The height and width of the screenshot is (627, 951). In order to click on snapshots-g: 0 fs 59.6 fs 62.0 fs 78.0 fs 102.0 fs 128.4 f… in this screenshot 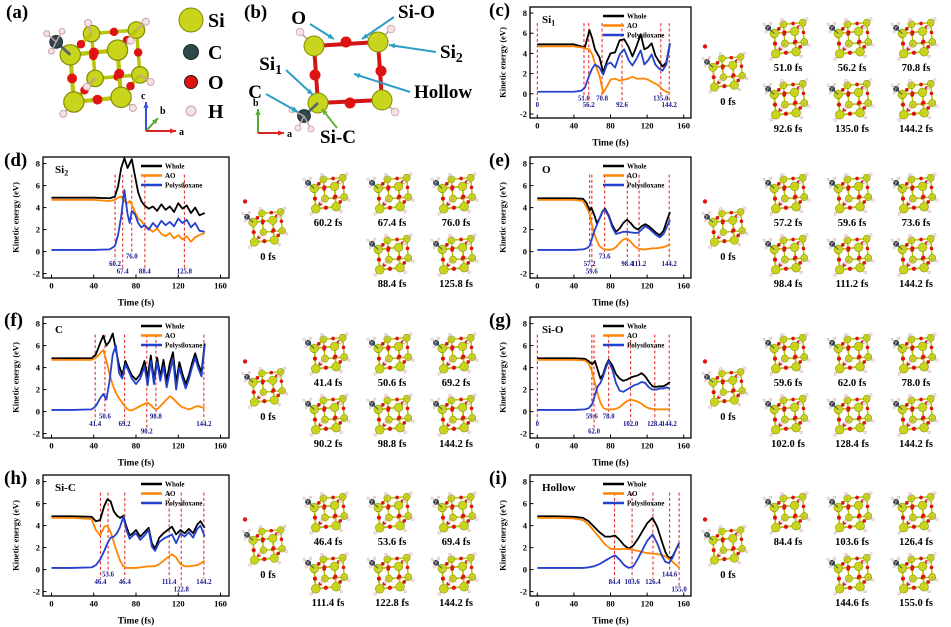, I will do `click(825, 389)`.